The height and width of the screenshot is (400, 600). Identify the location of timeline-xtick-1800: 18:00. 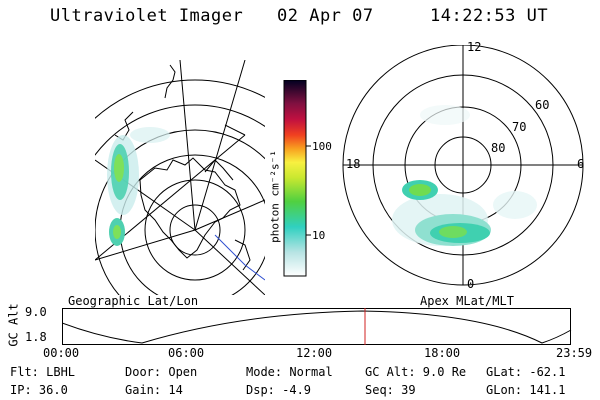
(442, 353).